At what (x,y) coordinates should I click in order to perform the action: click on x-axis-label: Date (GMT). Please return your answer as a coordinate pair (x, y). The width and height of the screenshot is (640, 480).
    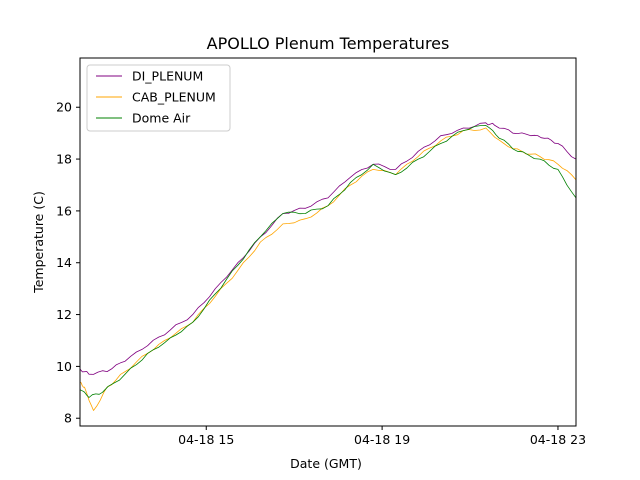
    Looking at the image, I should click on (326, 463).